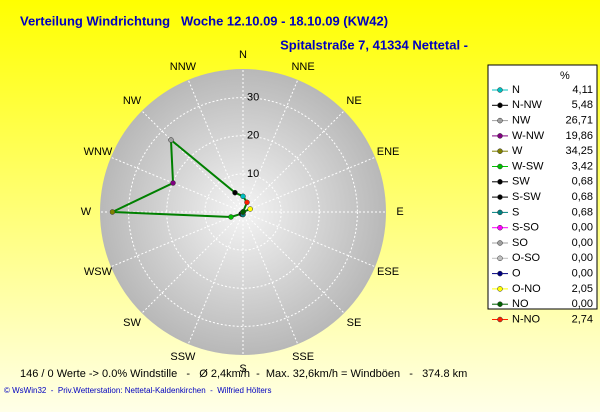 This screenshot has width=600, height=417. Describe the element at coordinates (526, 197) in the screenshot. I see `legend-label: S-SW` at that location.